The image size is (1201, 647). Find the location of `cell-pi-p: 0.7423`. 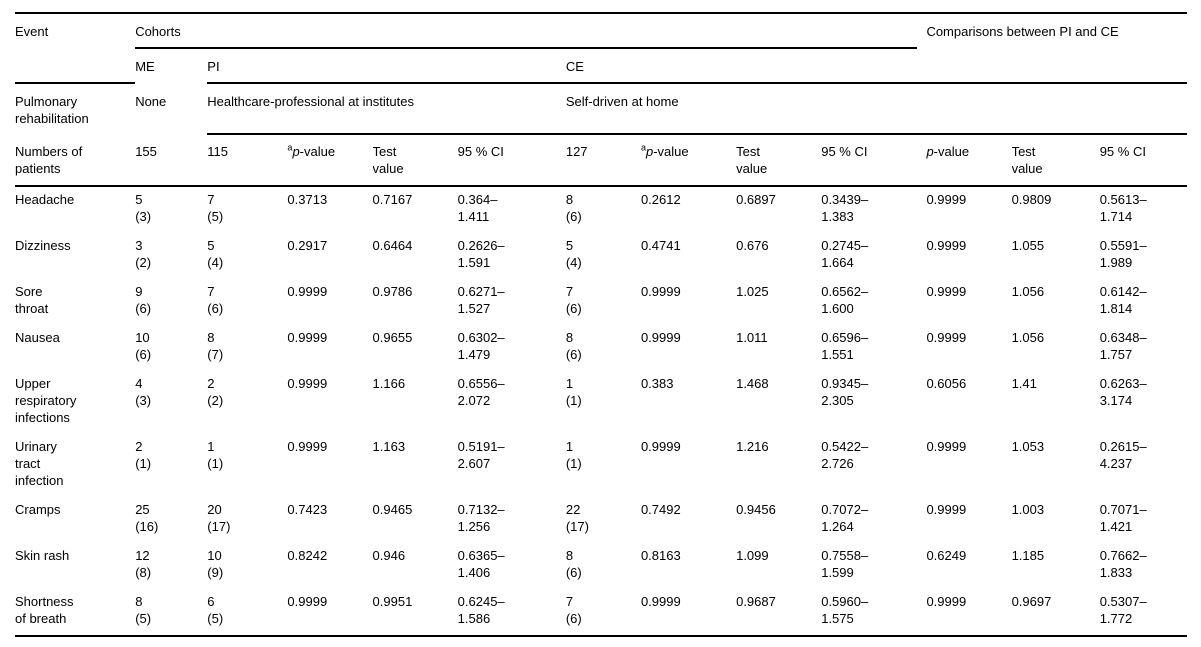

cell-pi-p: 0.7423 is located at coordinates (307, 509).